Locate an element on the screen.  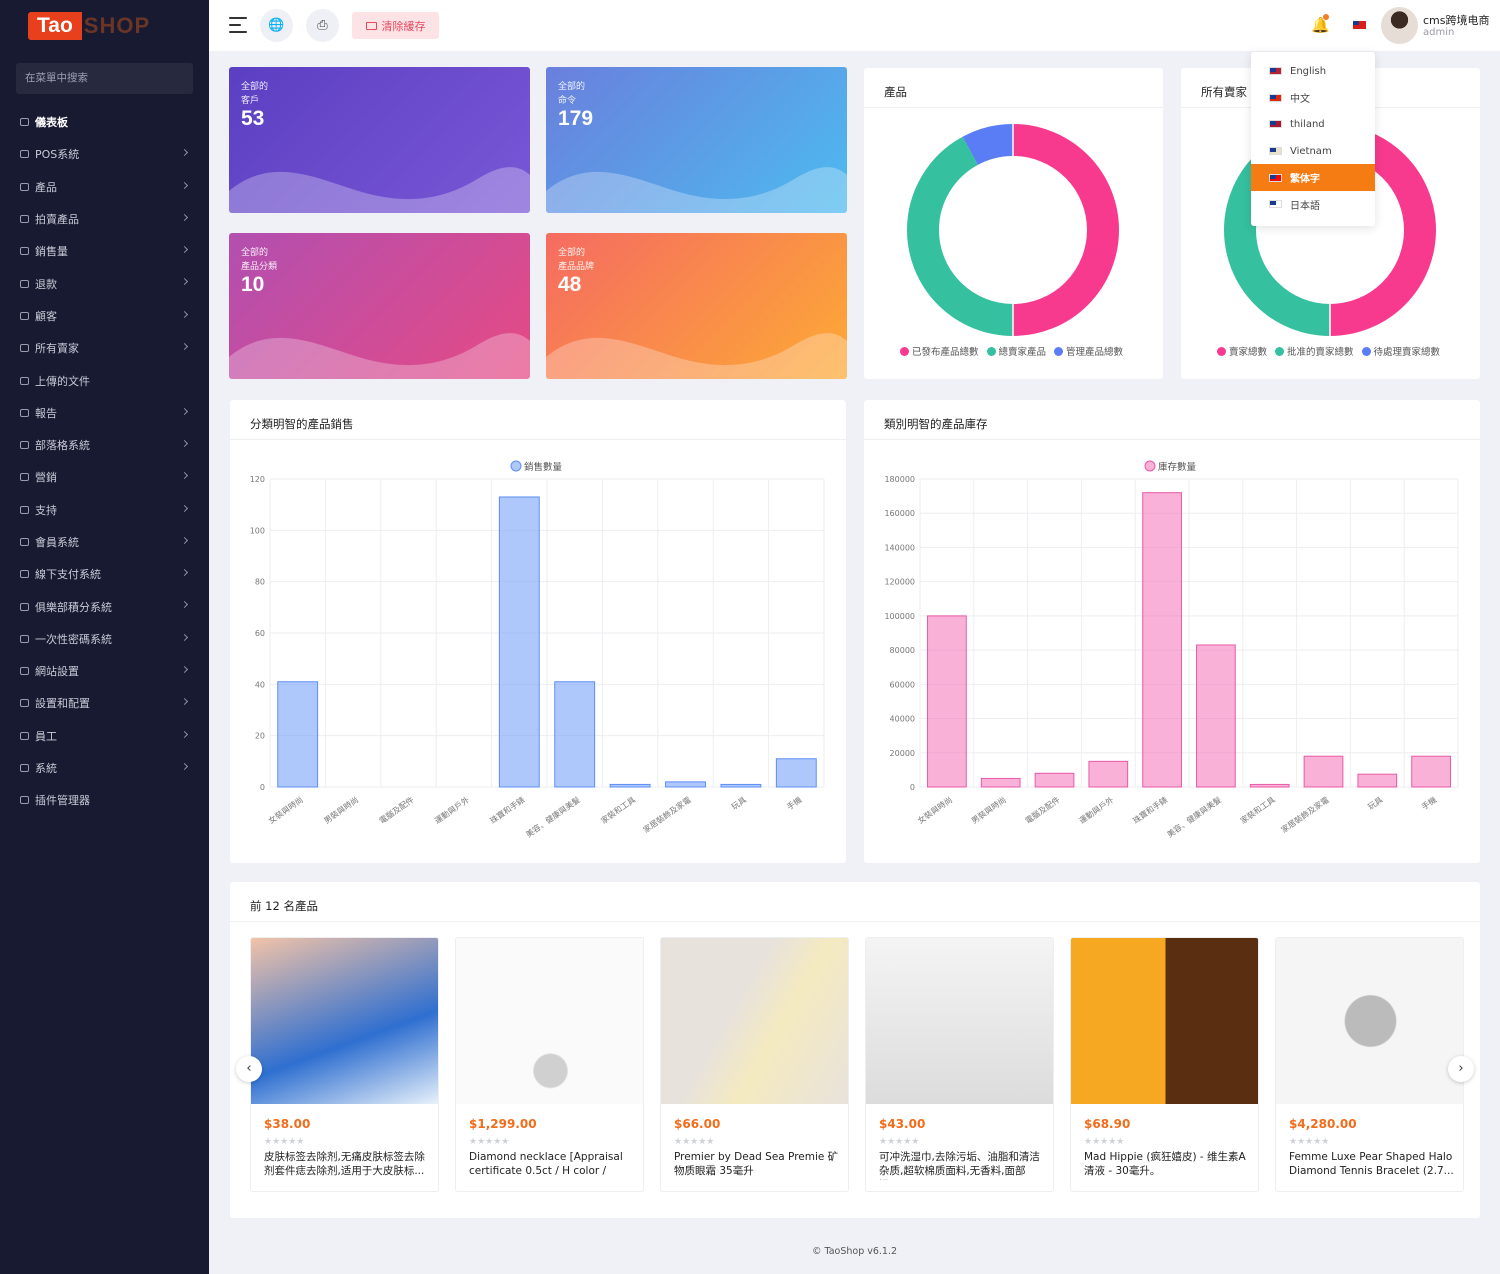
sidebar-item: 部落格系統 is located at coordinates (104, 445).